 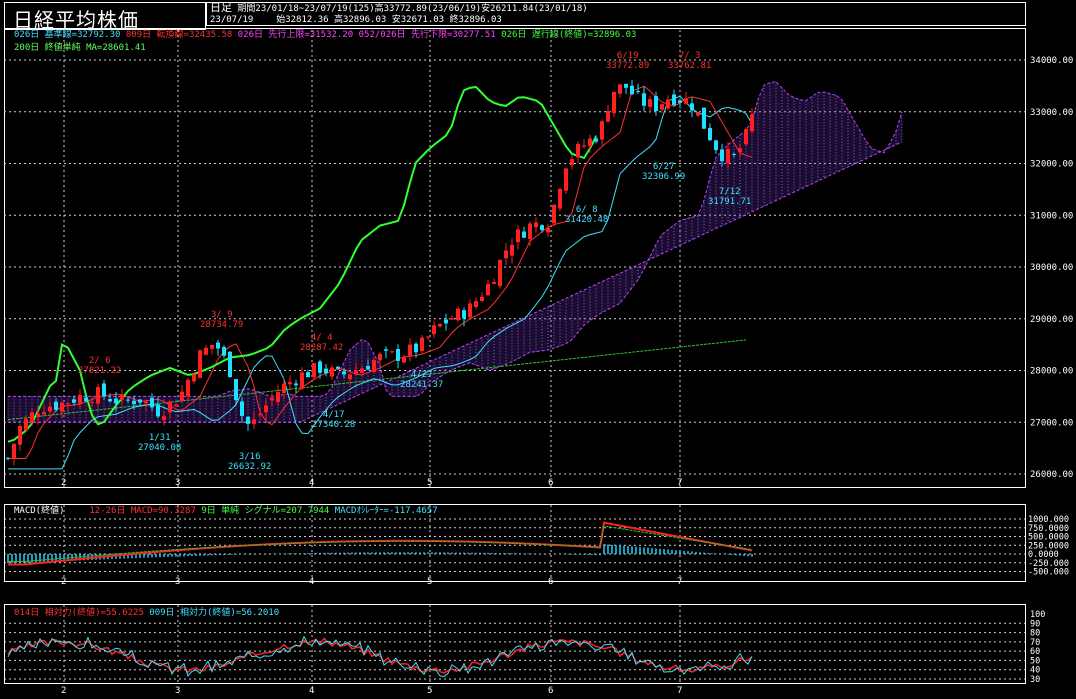 What do you see at coordinates (79, 613) in the screenshot?
I see `legend-rsi14: 014日 相対力(終値)=55.6225` at bounding box center [79, 613].